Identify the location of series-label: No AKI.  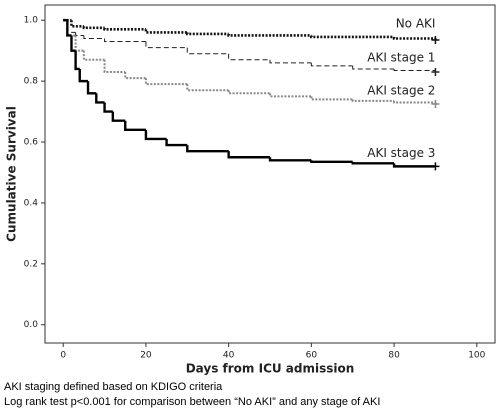
(416, 24).